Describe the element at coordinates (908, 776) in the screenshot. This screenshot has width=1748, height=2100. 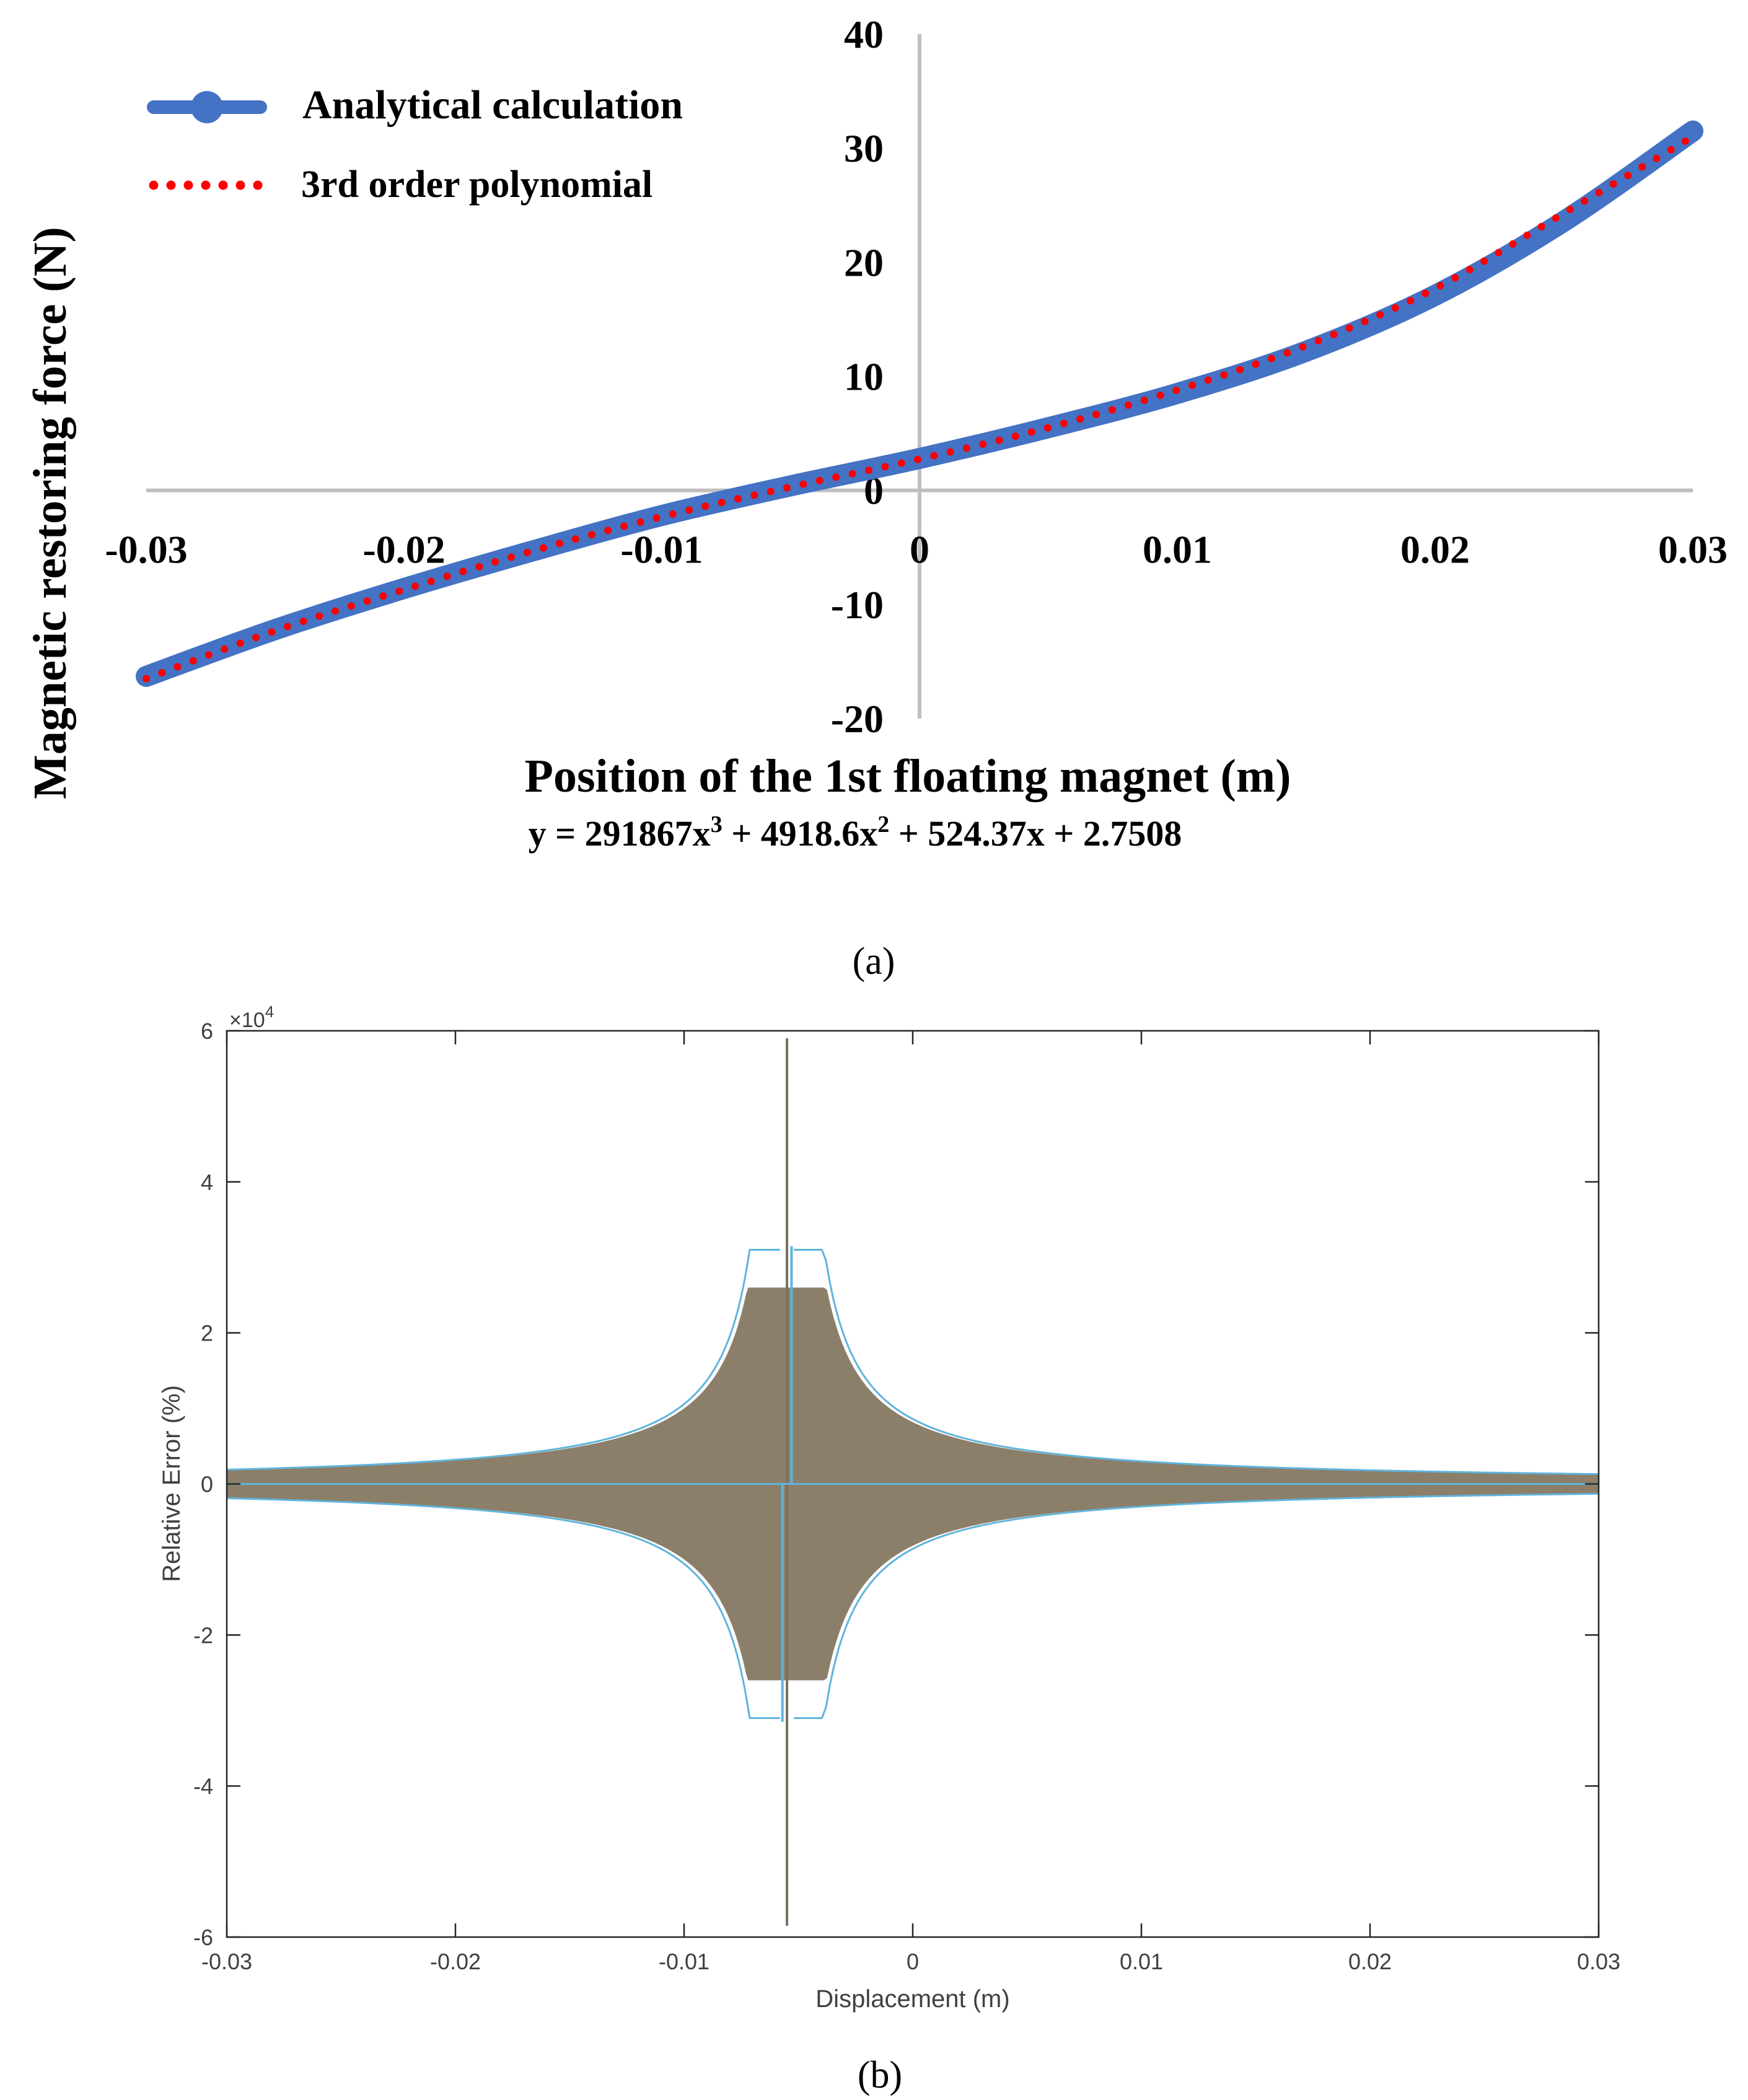
I see `chart-a-x-axis-title: Position of the 1st floating magnet (m)` at that location.